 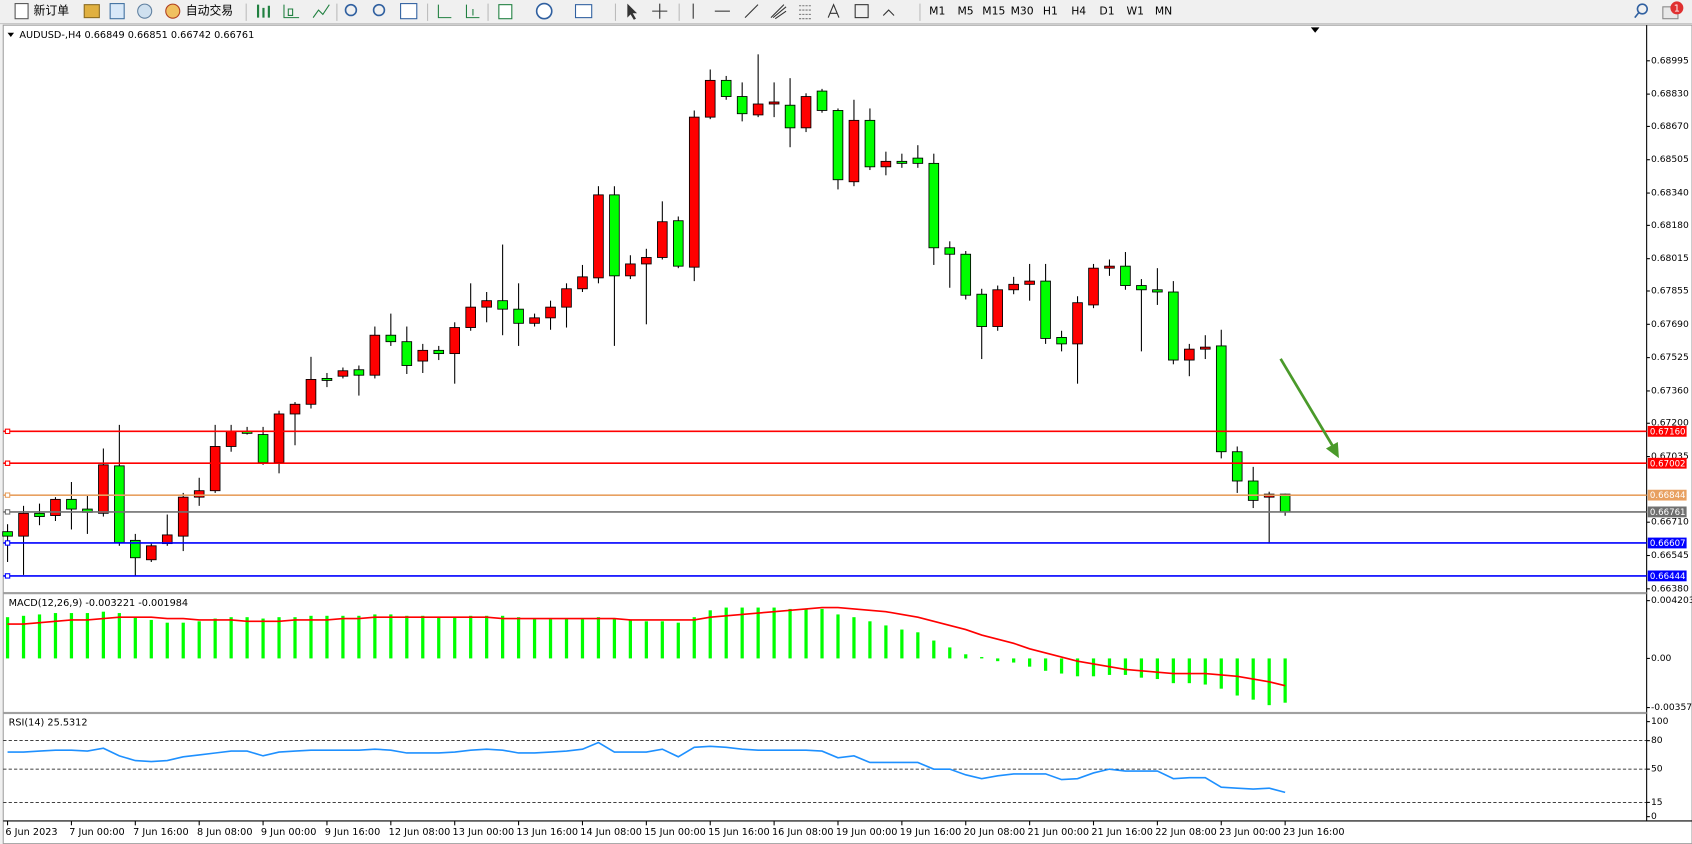 I want to click on timeframe-button: M15, so click(x=993, y=11).